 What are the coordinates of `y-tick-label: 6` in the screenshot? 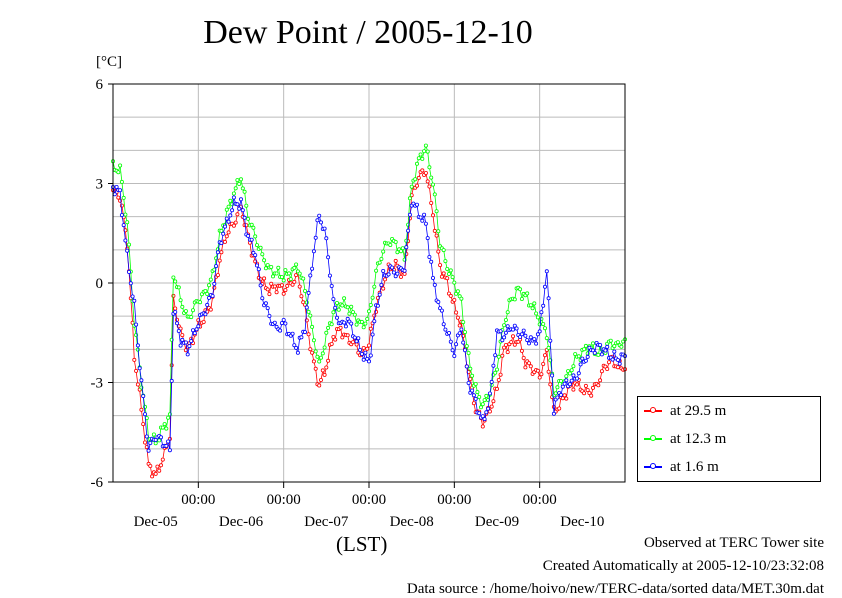 It's located at (100, 85).